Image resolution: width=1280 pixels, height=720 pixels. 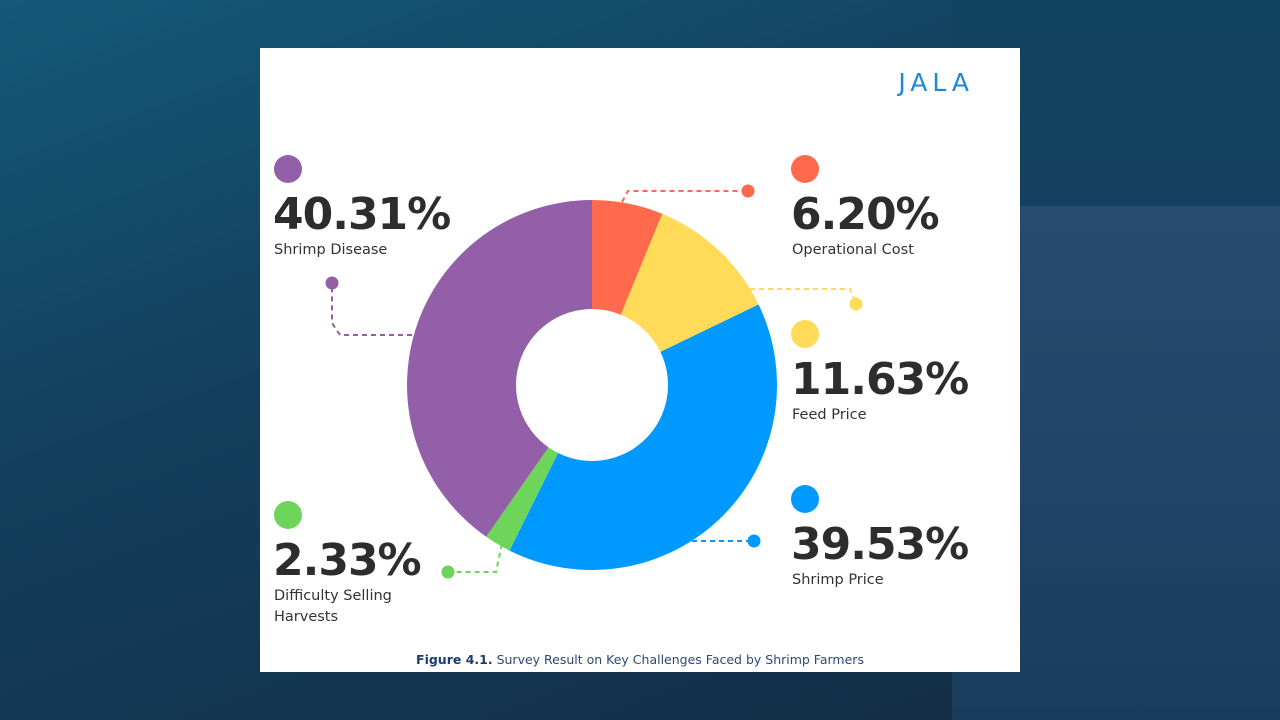 What do you see at coordinates (627, 257) in the screenshot?
I see `slice-operational` at bounding box center [627, 257].